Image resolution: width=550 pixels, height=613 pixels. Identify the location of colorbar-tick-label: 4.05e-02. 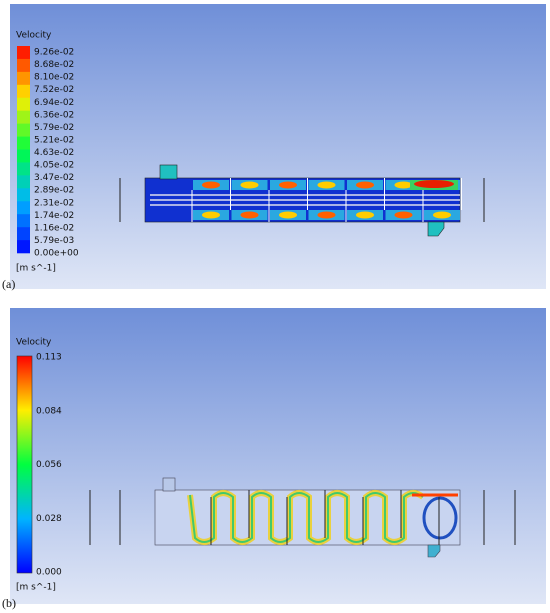
(54, 166).